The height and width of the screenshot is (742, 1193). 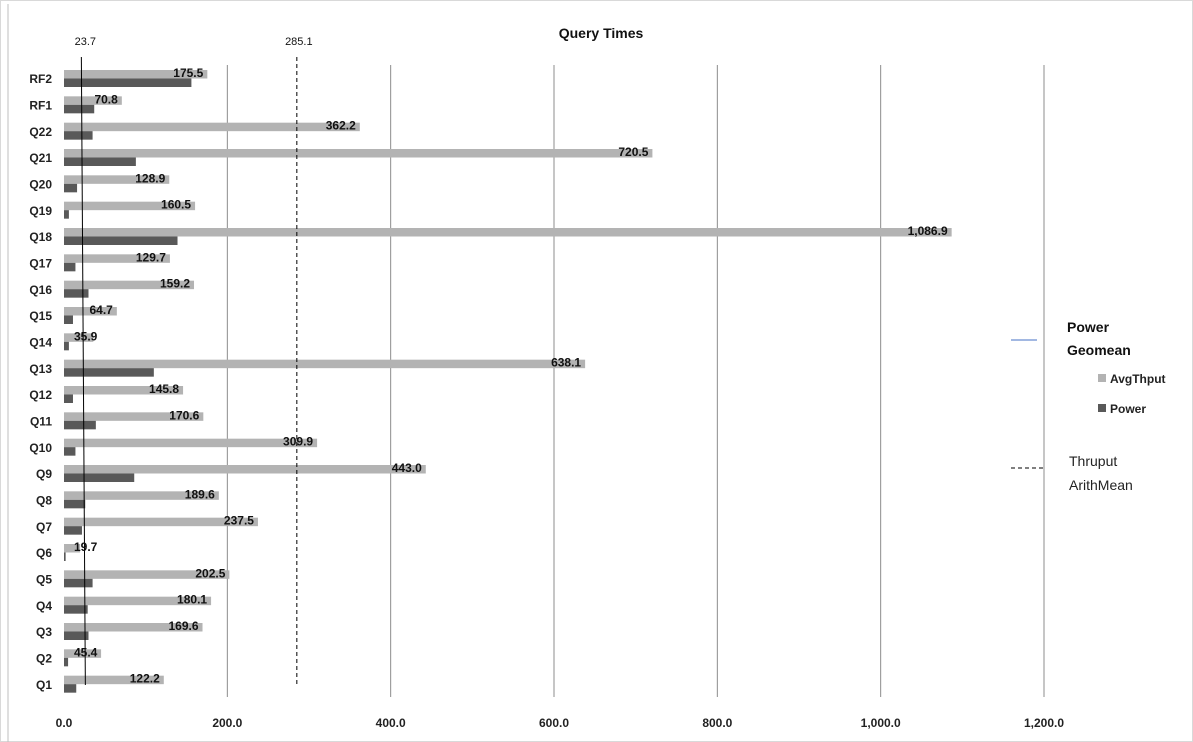 I want to click on category-label: Q15, so click(x=40, y=316).